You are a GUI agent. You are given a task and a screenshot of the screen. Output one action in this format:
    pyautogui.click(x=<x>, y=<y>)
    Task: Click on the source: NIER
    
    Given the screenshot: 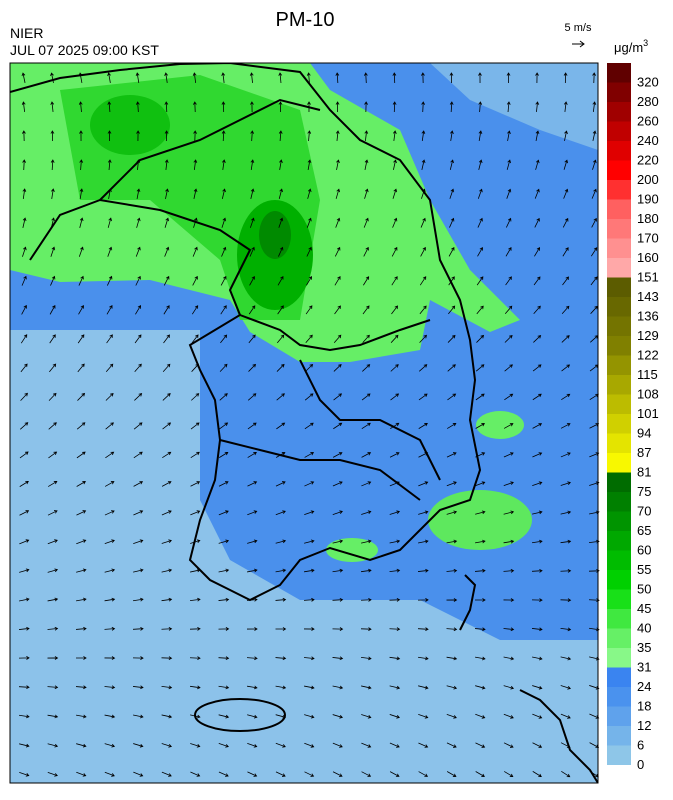 What is the action you would take?
    pyautogui.click(x=26, y=33)
    